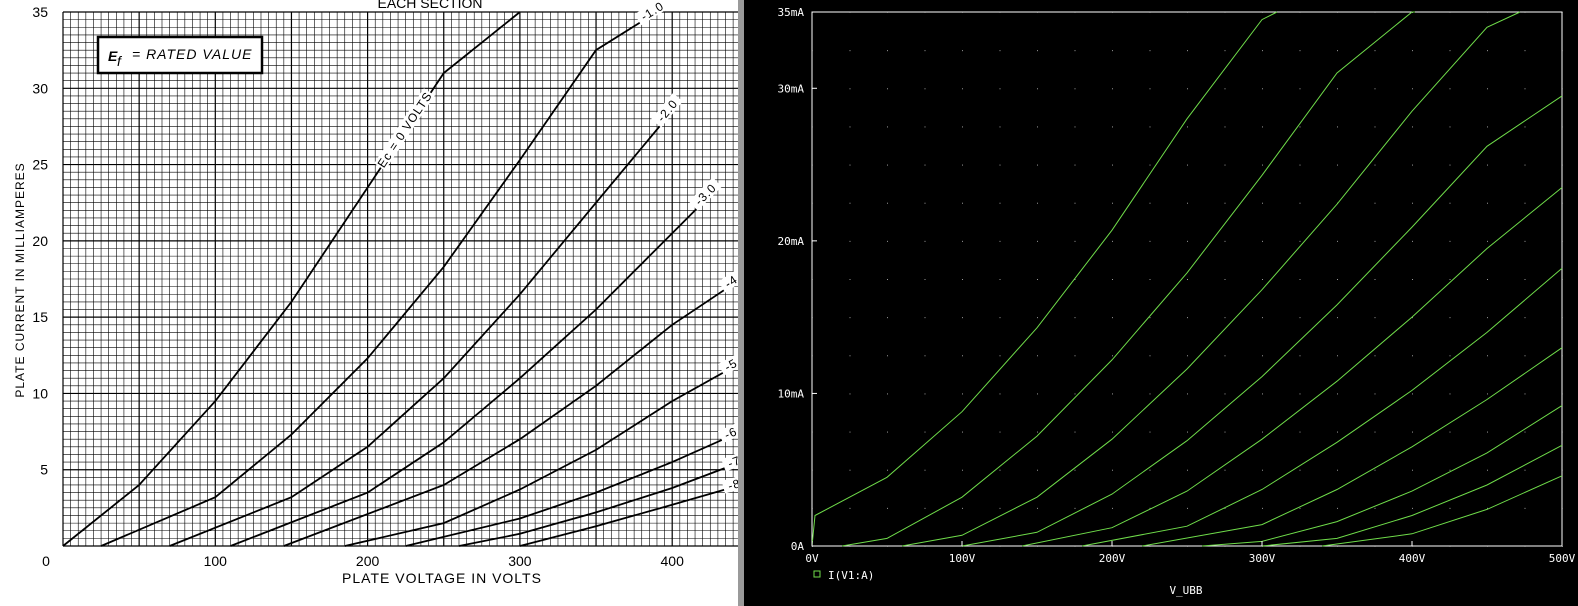 This screenshot has height=606, width=1578. Describe the element at coordinates (791, 88) in the screenshot. I see `y-tick-label: 30mA` at that location.